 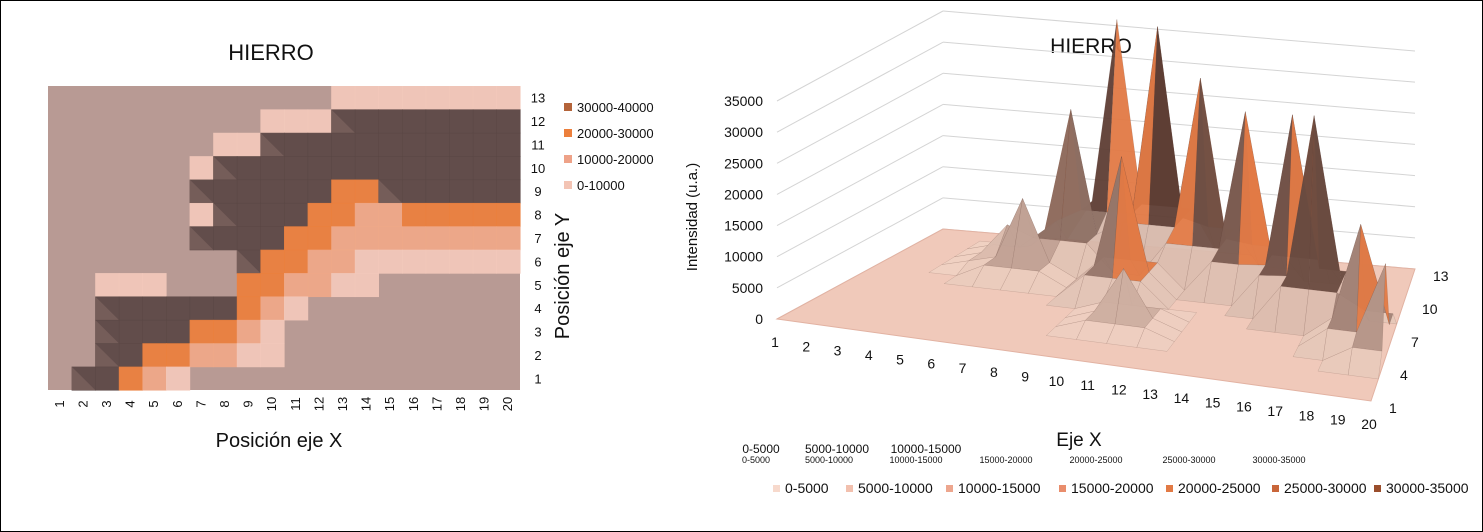 I want to click on surface-z-tick: 20000, so click(x=743, y=194).